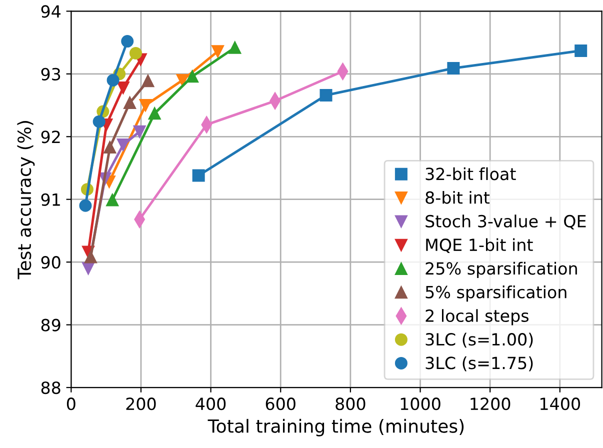  What do you see at coordinates (479, 340) in the screenshot?
I see `legend-label: 3LC (s=1.00)` at bounding box center [479, 340].